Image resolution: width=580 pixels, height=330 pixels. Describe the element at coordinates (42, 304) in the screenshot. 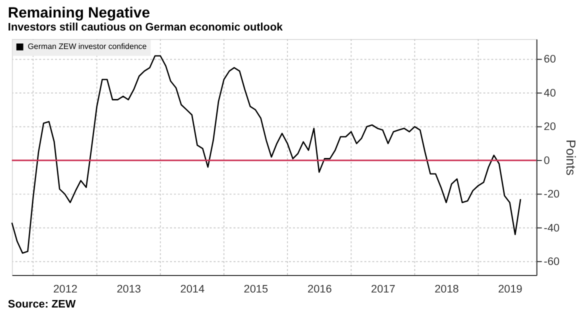

I see `source-note: Source: ZEW` at that location.